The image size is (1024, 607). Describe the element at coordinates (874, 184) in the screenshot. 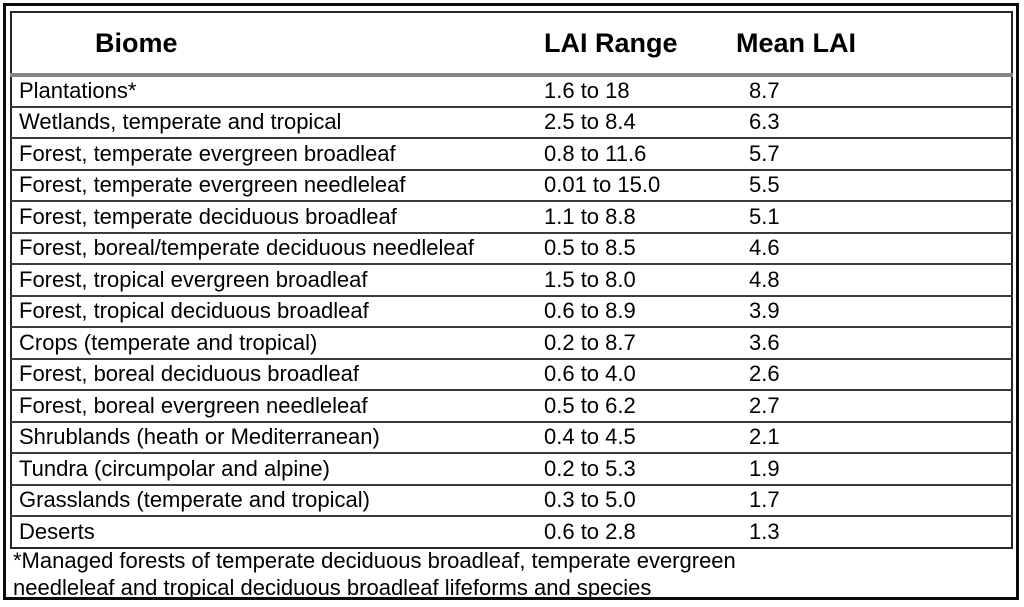

I see `mean-lai-cell: 5.5` at that location.